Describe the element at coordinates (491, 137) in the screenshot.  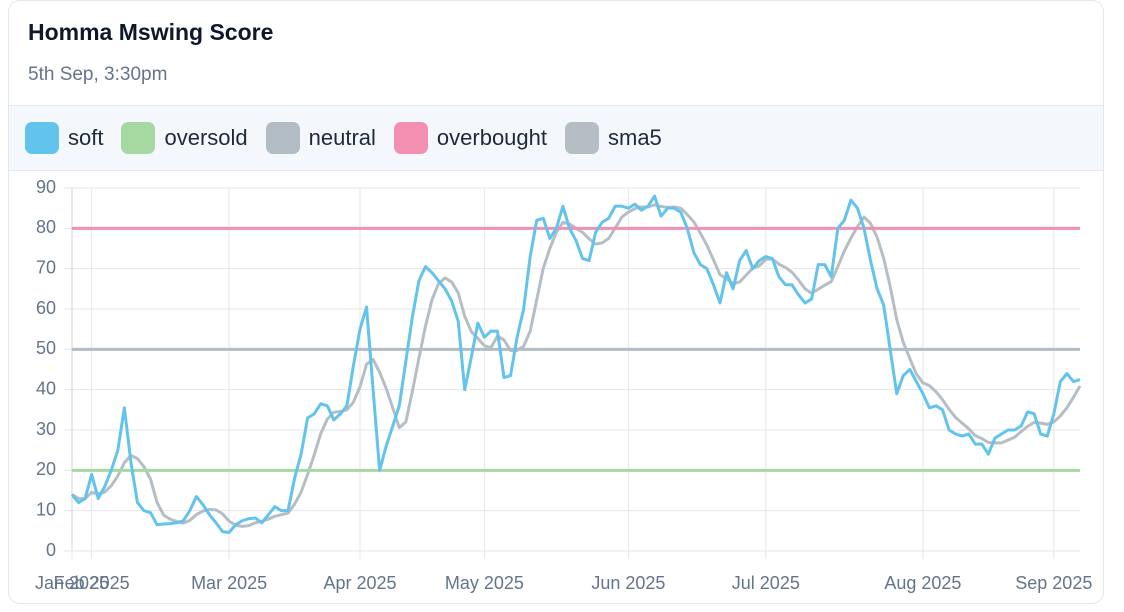
I see `legend-label: overbought` at that location.